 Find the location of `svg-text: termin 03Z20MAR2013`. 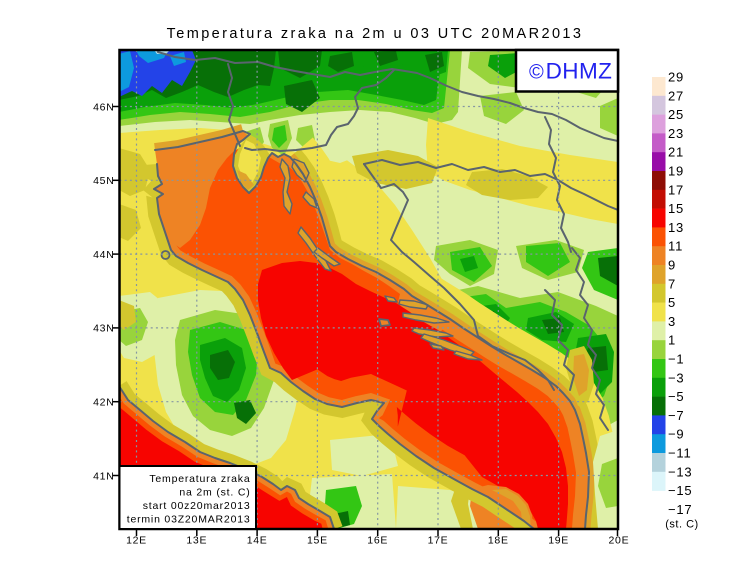

svg-text: termin 03Z20MAR2013 is located at coordinates (189, 520).